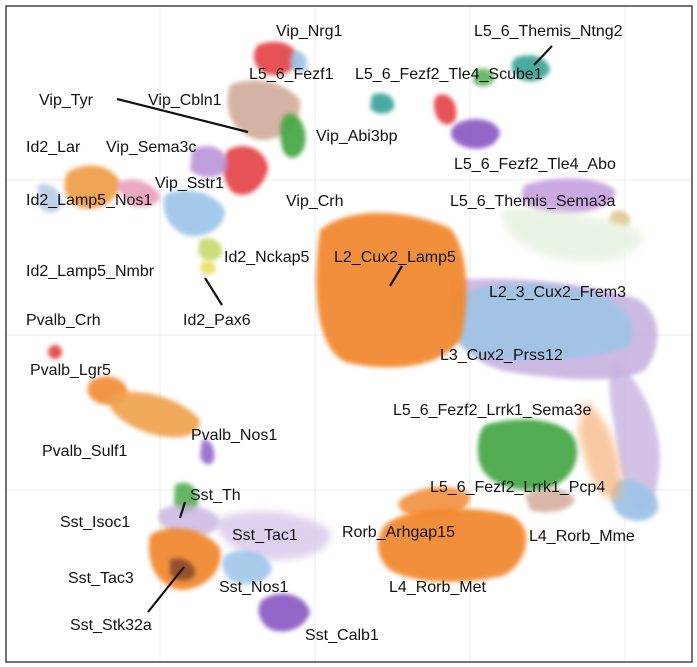  I want to click on label-Vip_Cbln1: Vip_Cbln1, so click(185, 100).